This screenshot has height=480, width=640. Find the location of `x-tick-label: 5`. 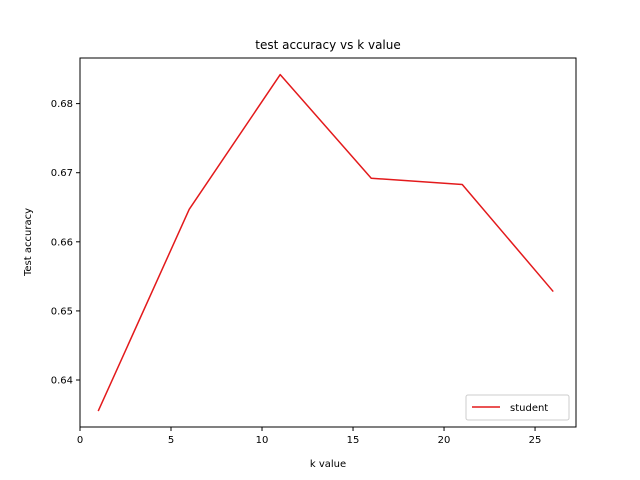

x-tick-label: 5 is located at coordinates (171, 440).